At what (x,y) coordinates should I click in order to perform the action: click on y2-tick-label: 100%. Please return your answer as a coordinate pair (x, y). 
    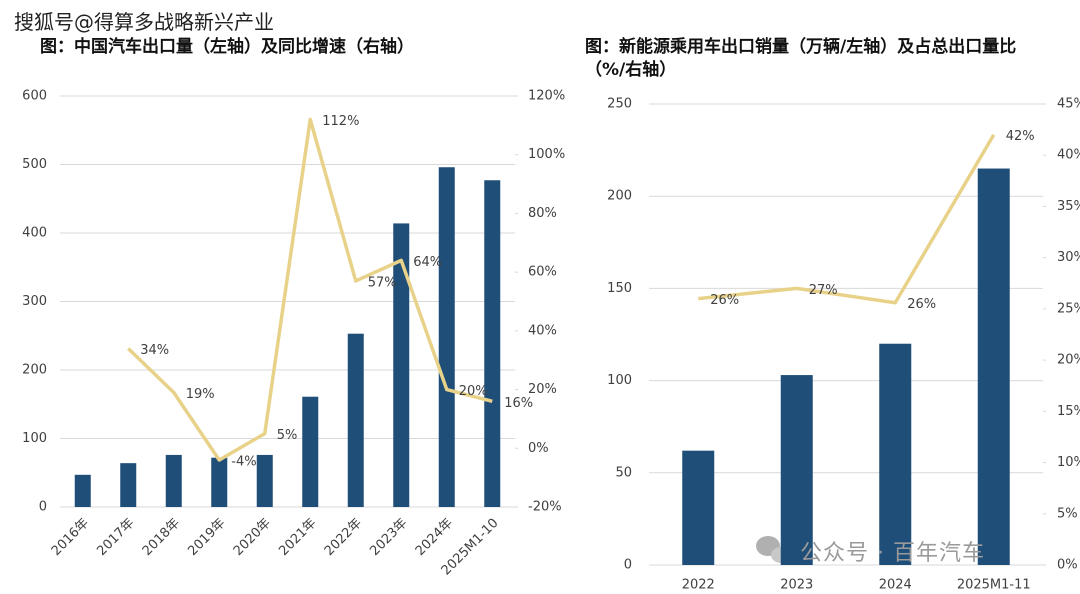
    Looking at the image, I should click on (546, 154).